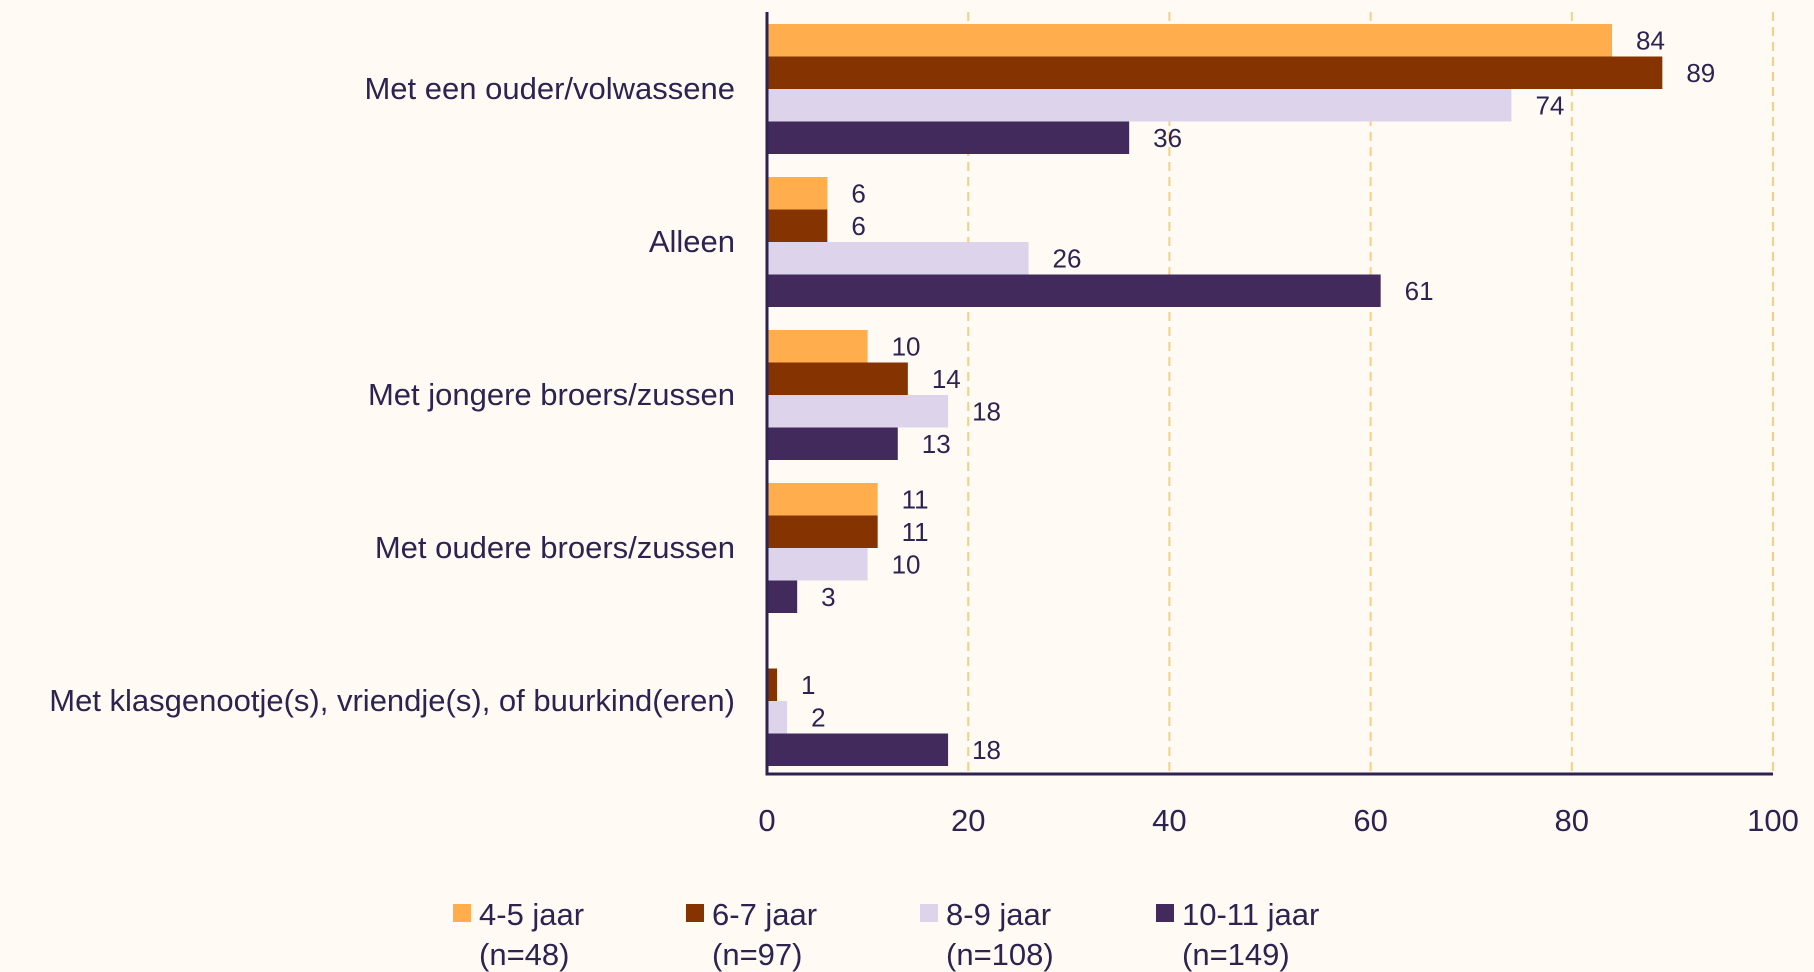  I want to click on x-tick-label: 60, so click(1370, 820).